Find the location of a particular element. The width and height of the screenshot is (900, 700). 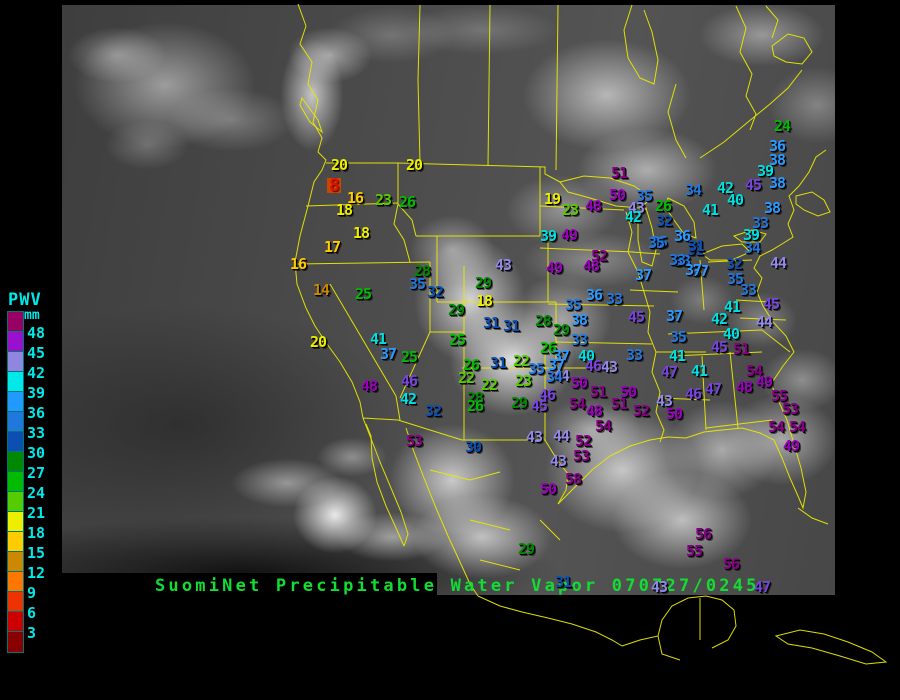

legend-value-label: 36 is located at coordinates (36, 413).